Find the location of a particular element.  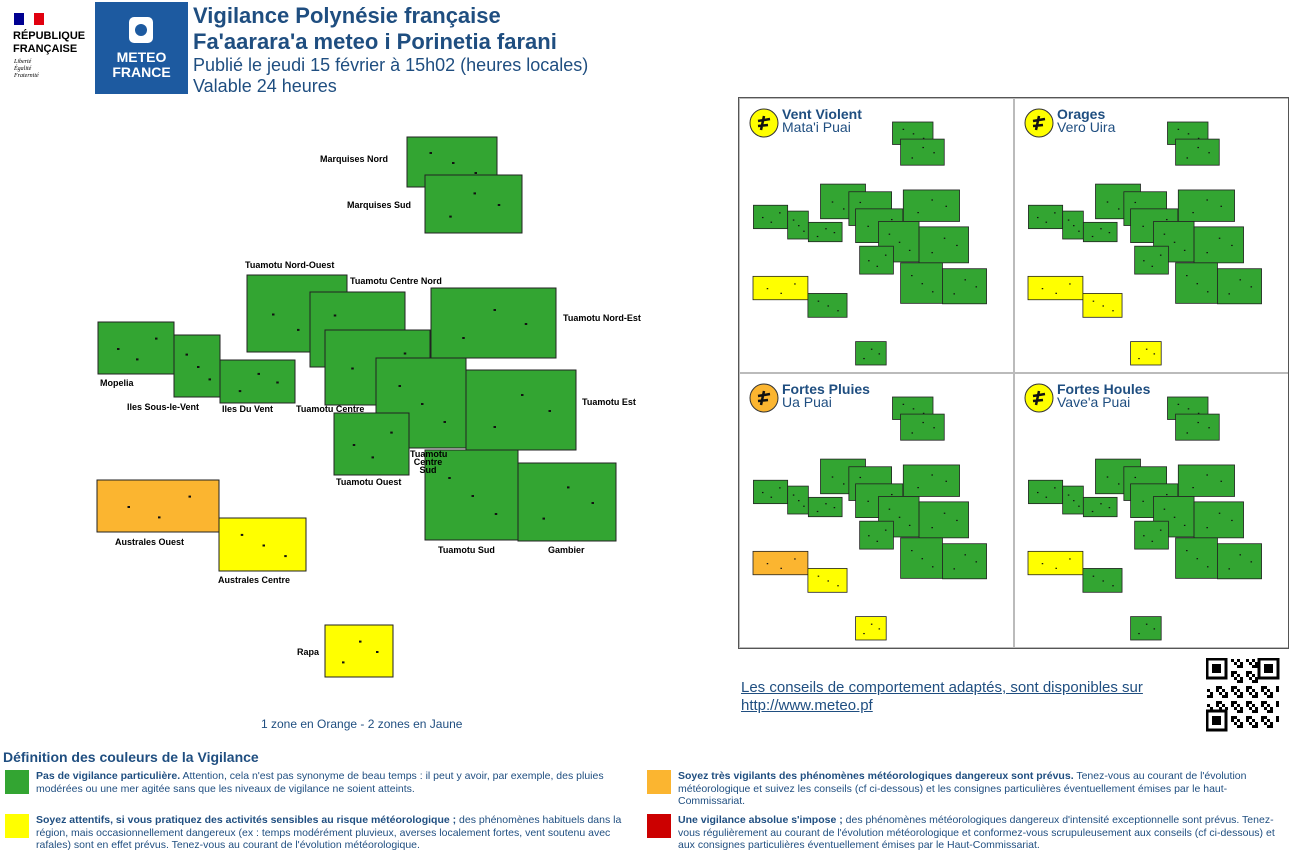

zone-label: Tuamotu Ouest is located at coordinates (369, 482).